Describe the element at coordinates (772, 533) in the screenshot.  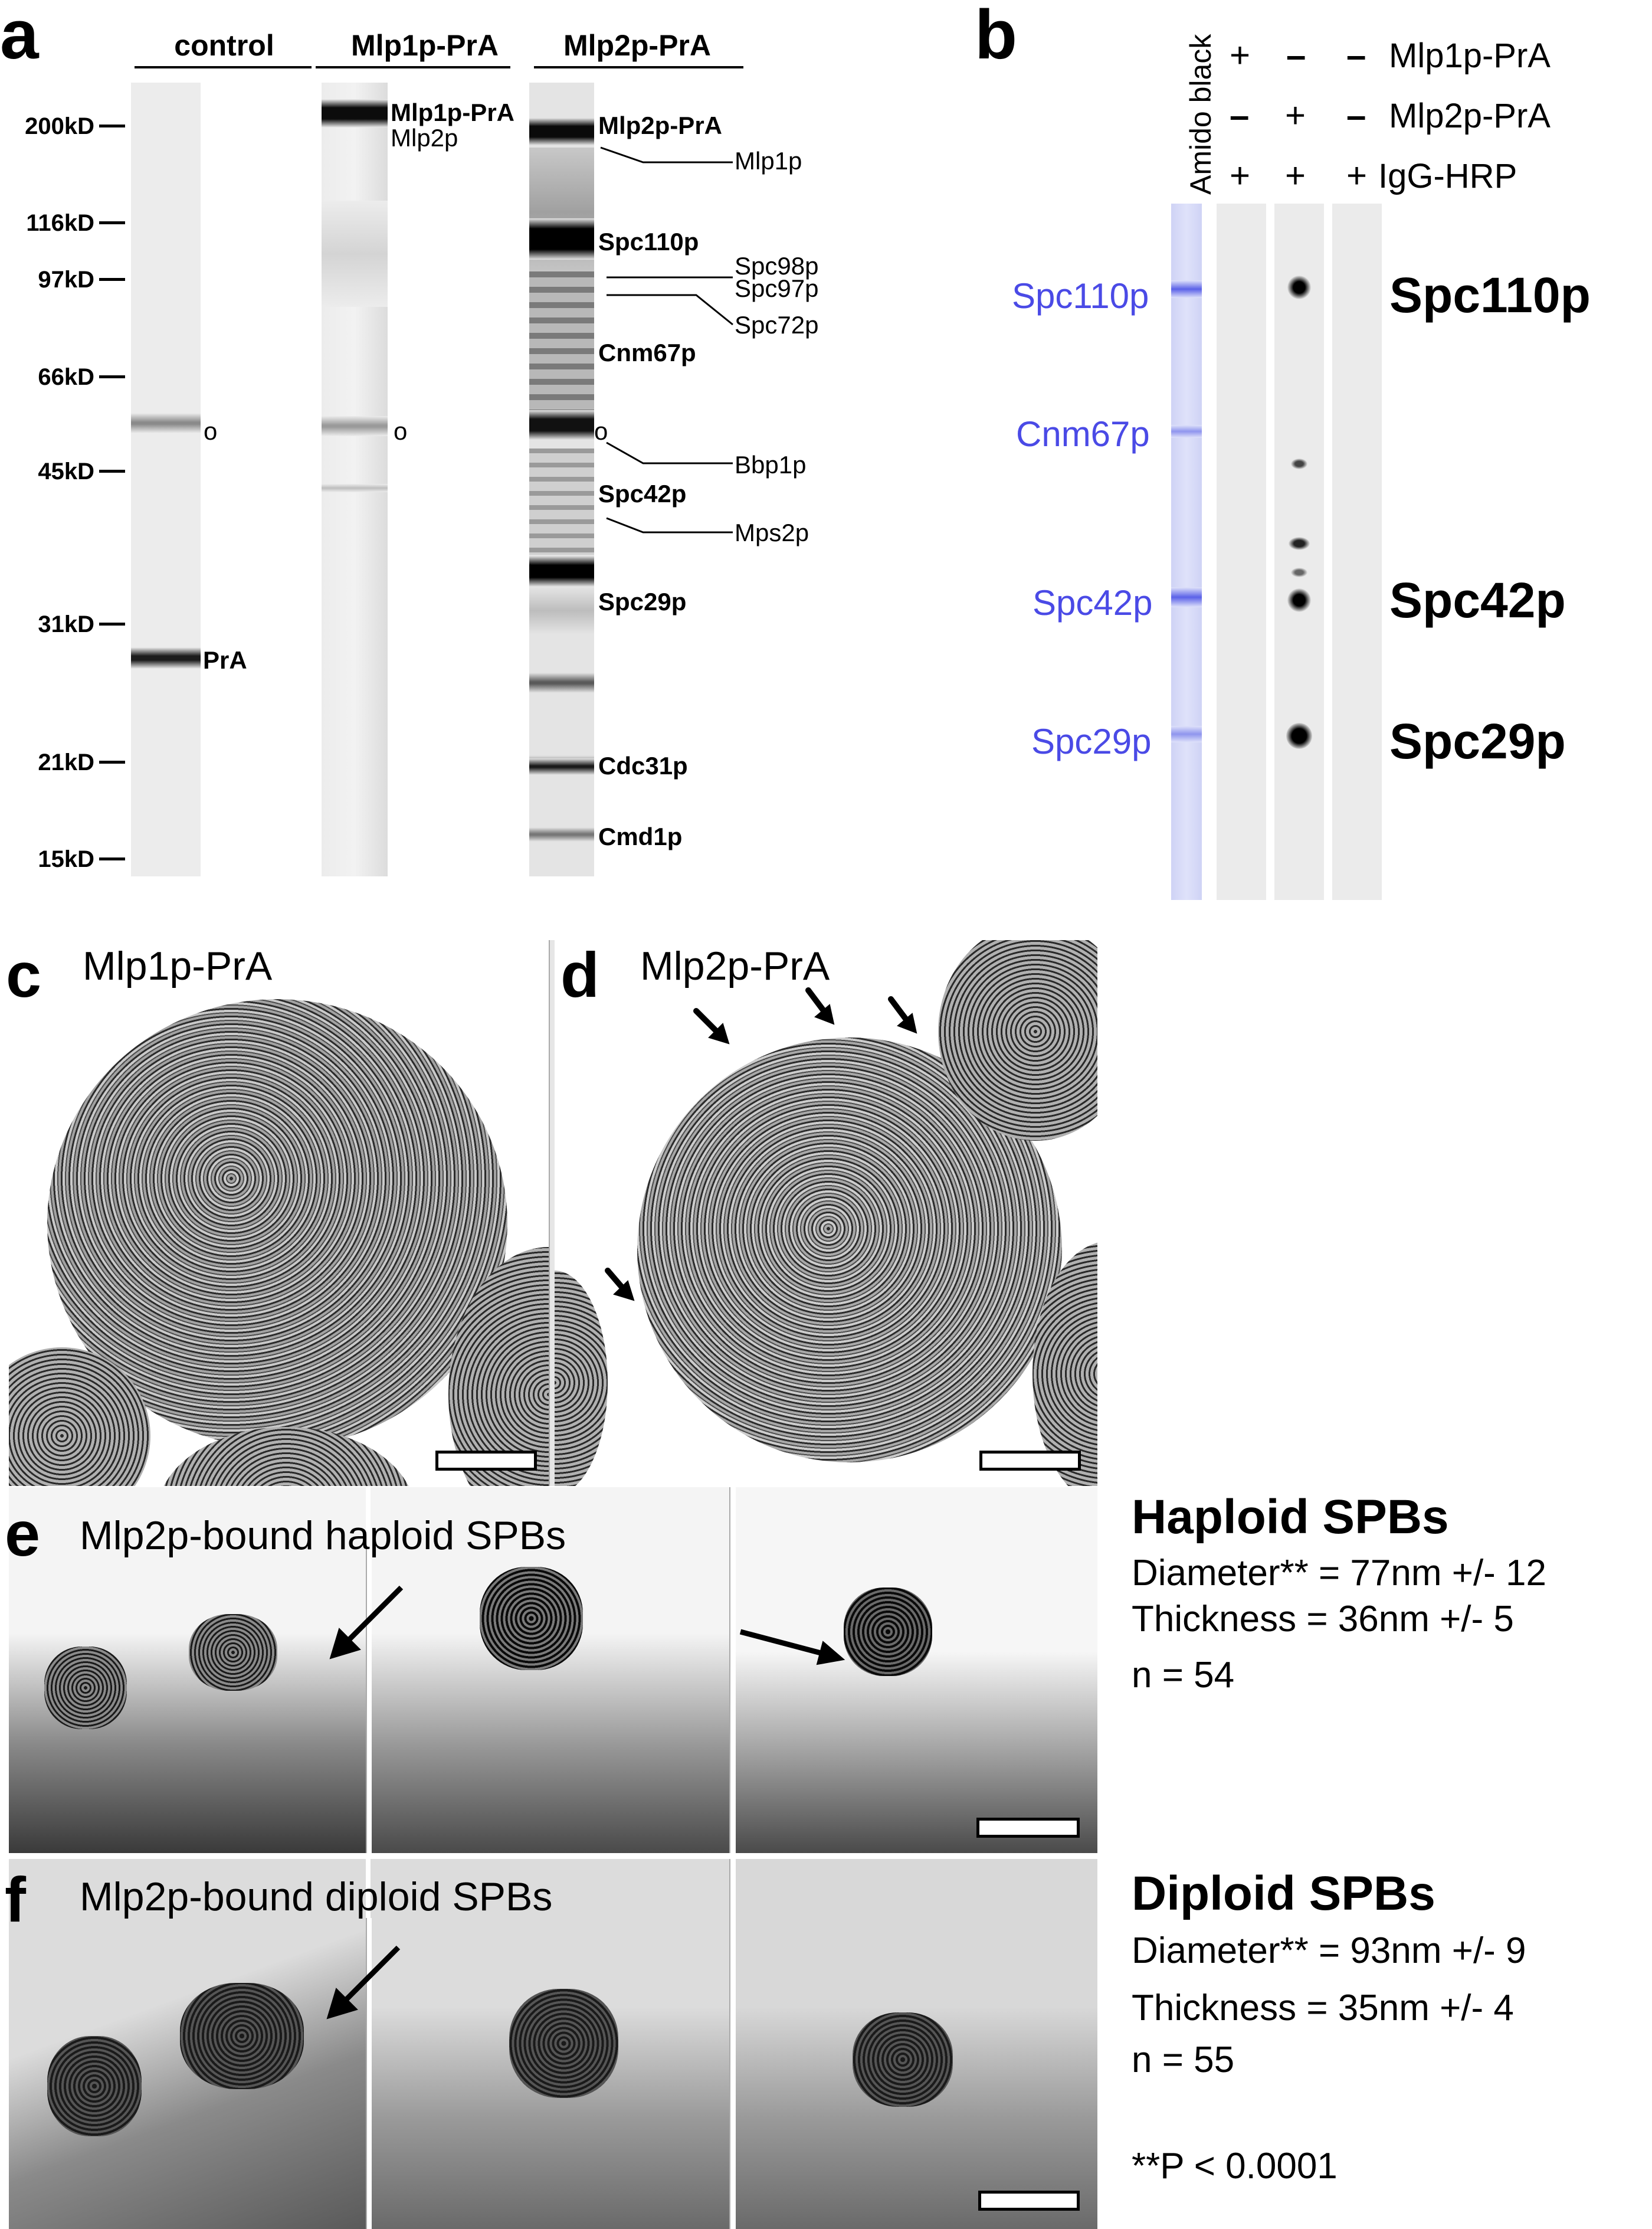
I see `label-mps2p: Mps2p` at that location.